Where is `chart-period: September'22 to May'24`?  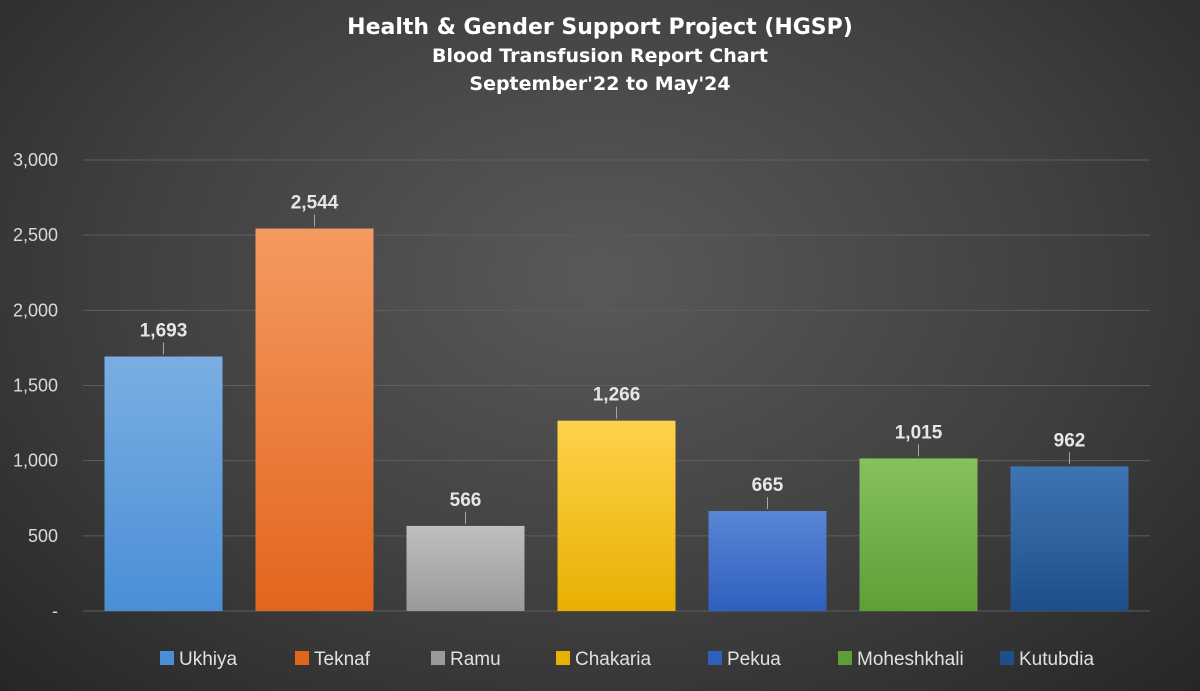 chart-period: September'22 to May'24 is located at coordinates (599, 84).